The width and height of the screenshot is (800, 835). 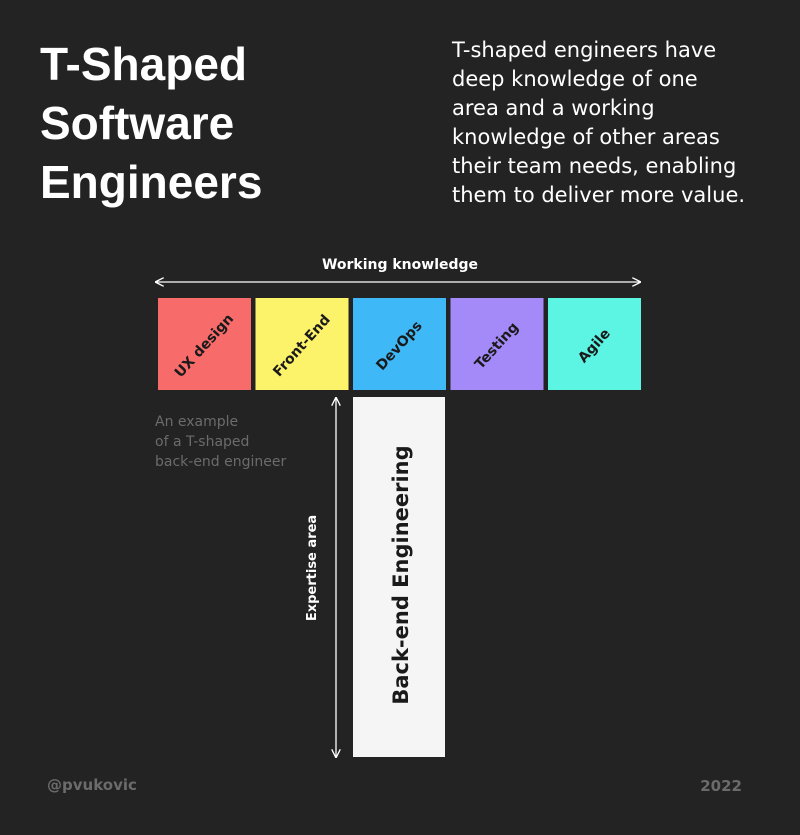 I want to click on description-line: them to deliver more value., so click(x=598, y=195).